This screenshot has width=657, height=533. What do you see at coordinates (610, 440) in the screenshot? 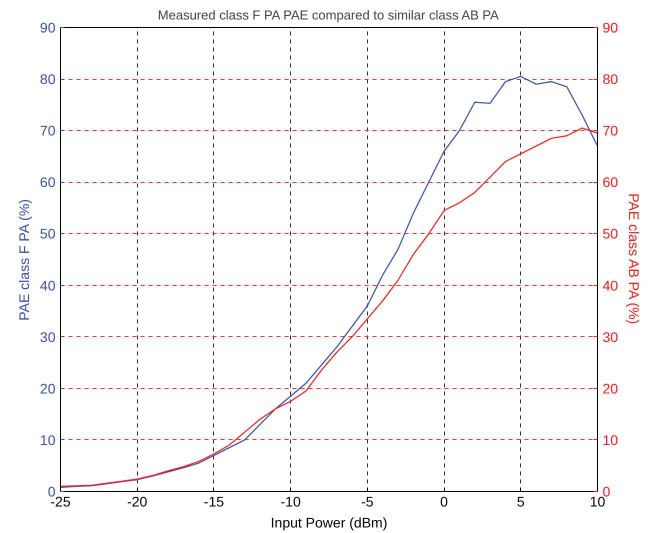
I see `y2-tick-label: 10` at bounding box center [610, 440].